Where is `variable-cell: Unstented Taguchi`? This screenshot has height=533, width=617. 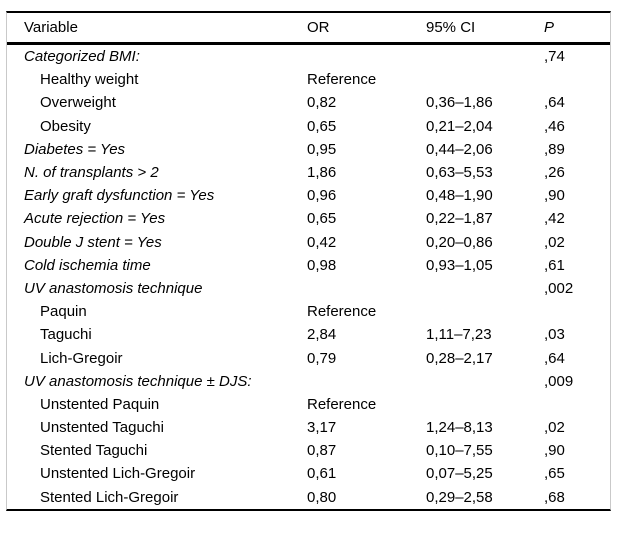
variable-cell: Unstented Taguchi is located at coordinates (102, 428).